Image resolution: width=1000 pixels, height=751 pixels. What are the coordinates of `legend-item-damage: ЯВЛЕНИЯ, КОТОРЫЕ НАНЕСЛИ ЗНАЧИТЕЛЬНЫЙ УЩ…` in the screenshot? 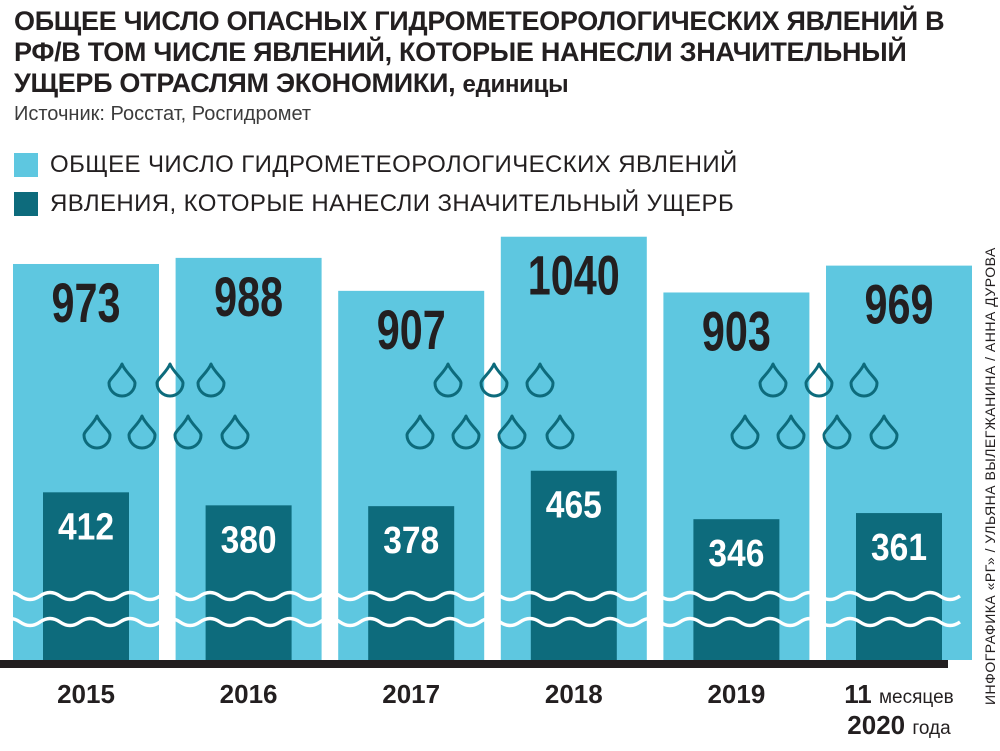 It's located at (374, 204).